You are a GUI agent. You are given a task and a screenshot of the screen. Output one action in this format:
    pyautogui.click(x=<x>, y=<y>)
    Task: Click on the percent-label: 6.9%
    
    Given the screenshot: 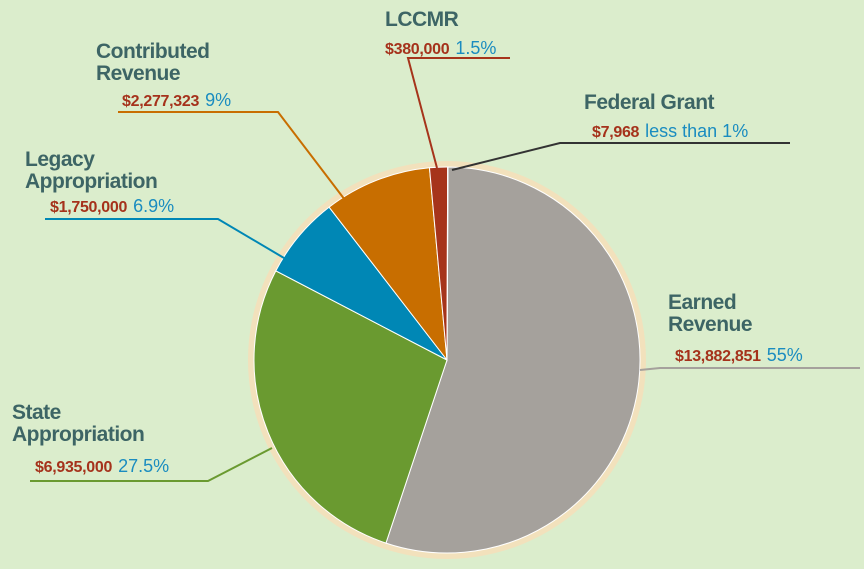 What is the action you would take?
    pyautogui.click(x=154, y=206)
    